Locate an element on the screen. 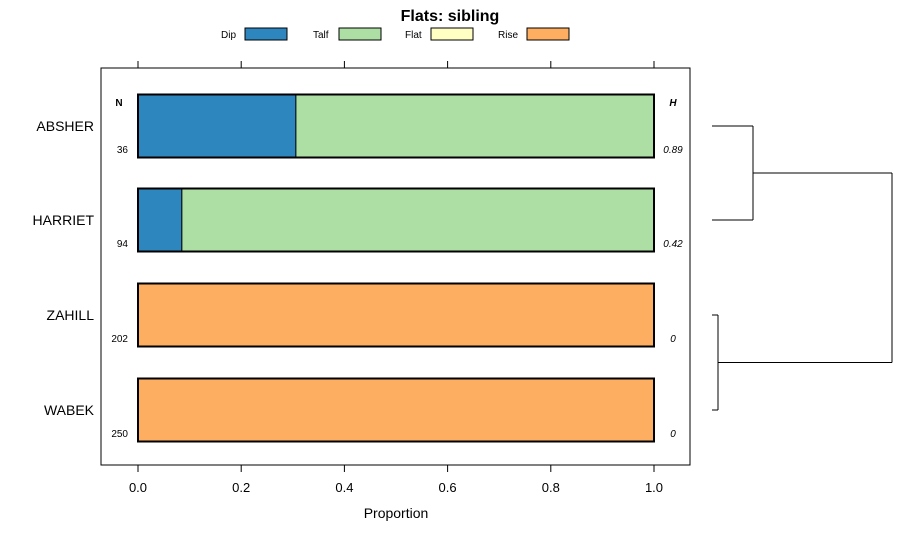 The width and height of the screenshot is (900, 540). x-tick-label: 0.0 is located at coordinates (138, 487).